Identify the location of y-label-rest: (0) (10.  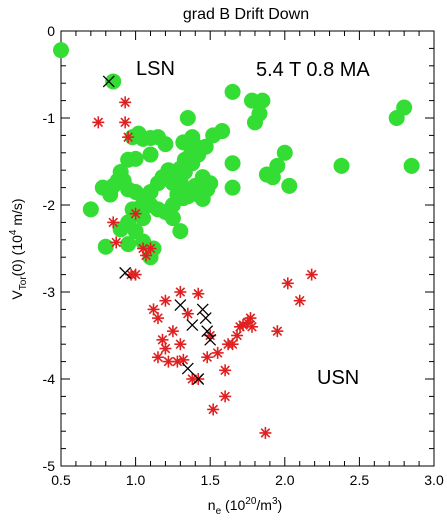
(17, 255).